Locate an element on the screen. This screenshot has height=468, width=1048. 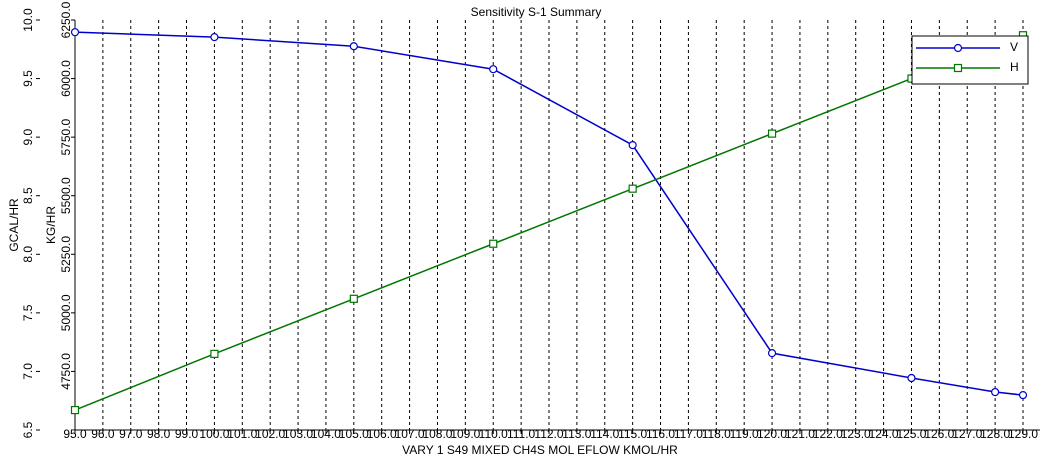
x-tick-label: 98.0 is located at coordinates (159, 434).